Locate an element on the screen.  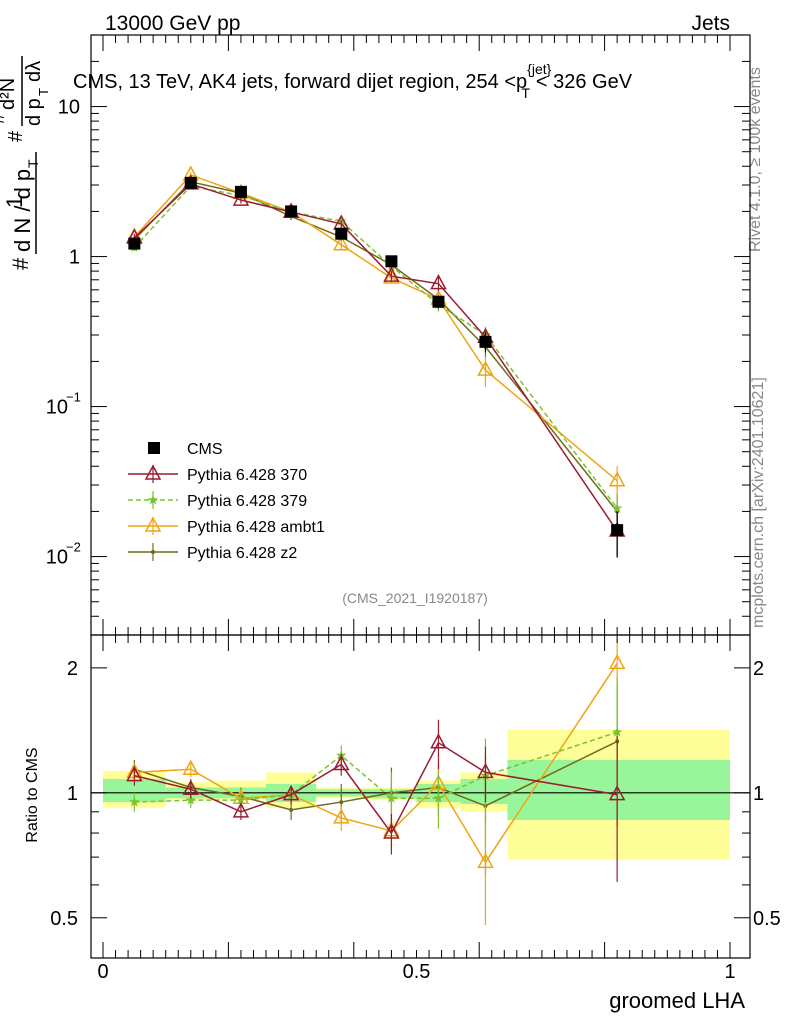
legend-label-pythia-6-428-z2: Pythia 6.428 z2 is located at coordinates (242, 553).